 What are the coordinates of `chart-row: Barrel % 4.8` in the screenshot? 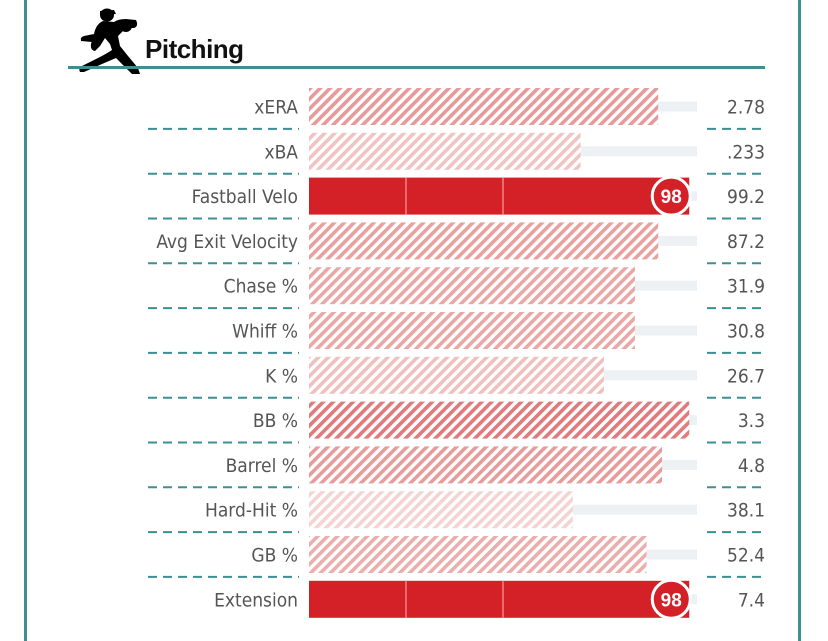 It's located at (457, 467).